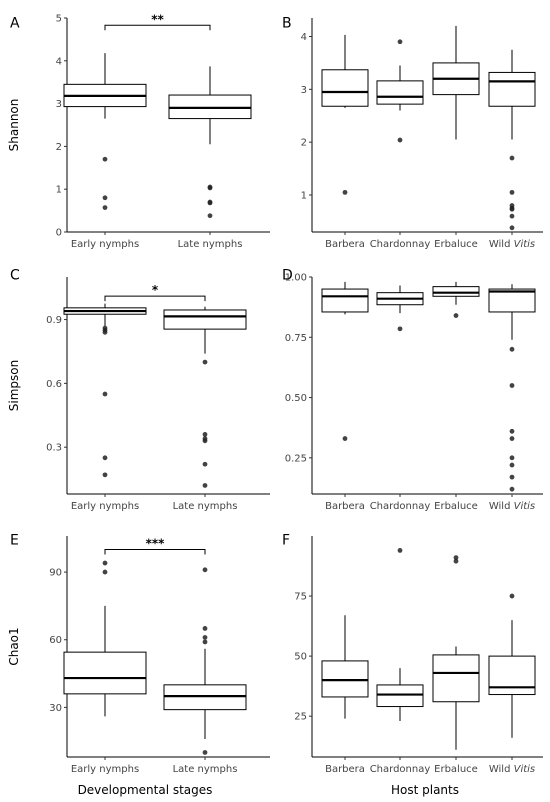  Describe the element at coordinates (286, 541) in the screenshot. I see `panel-label: F` at that location.